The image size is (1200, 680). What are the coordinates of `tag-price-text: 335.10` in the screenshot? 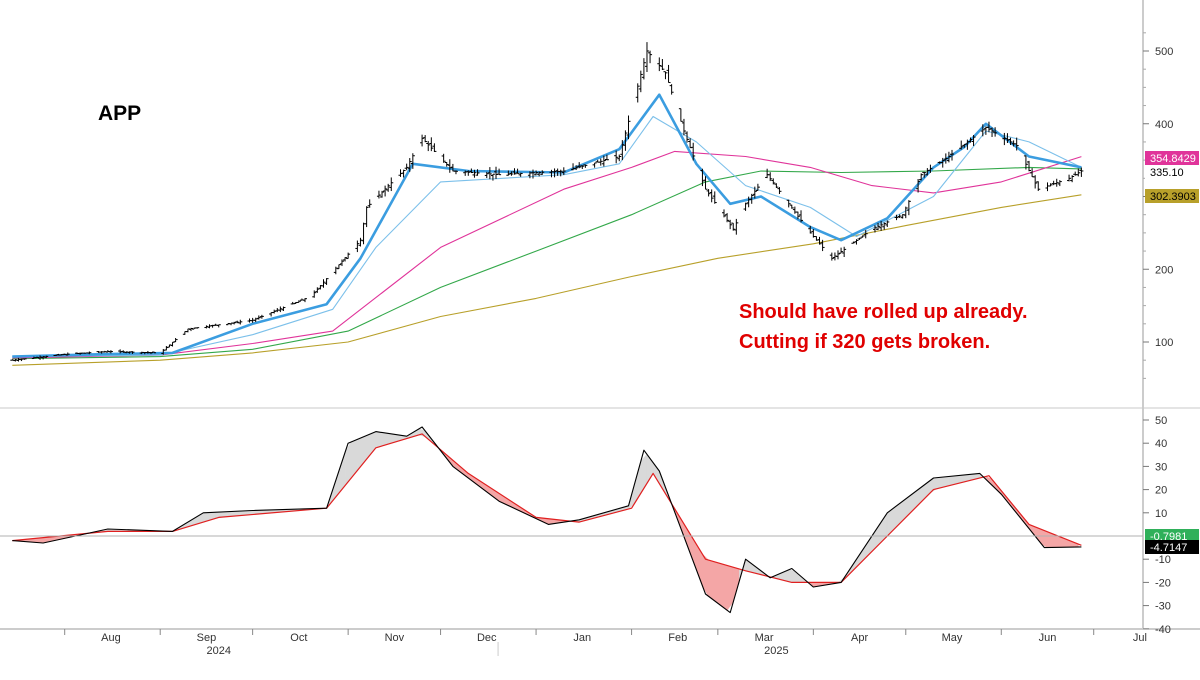 It's located at (1167, 173).